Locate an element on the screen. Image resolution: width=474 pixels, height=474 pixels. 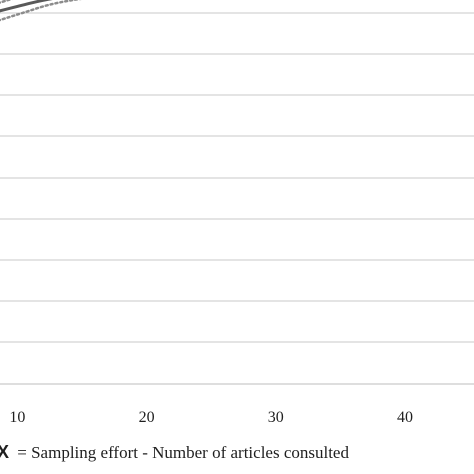
x-tick-label: 30 is located at coordinates (276, 417).